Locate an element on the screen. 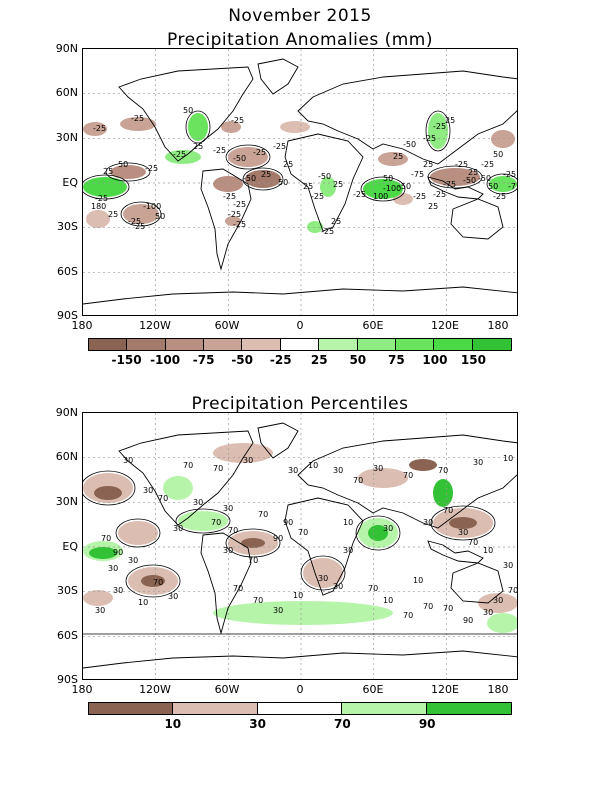 Image resolution: width=600 pixels, height=800 pixels. colorbar-label: 100 is located at coordinates (435, 360).